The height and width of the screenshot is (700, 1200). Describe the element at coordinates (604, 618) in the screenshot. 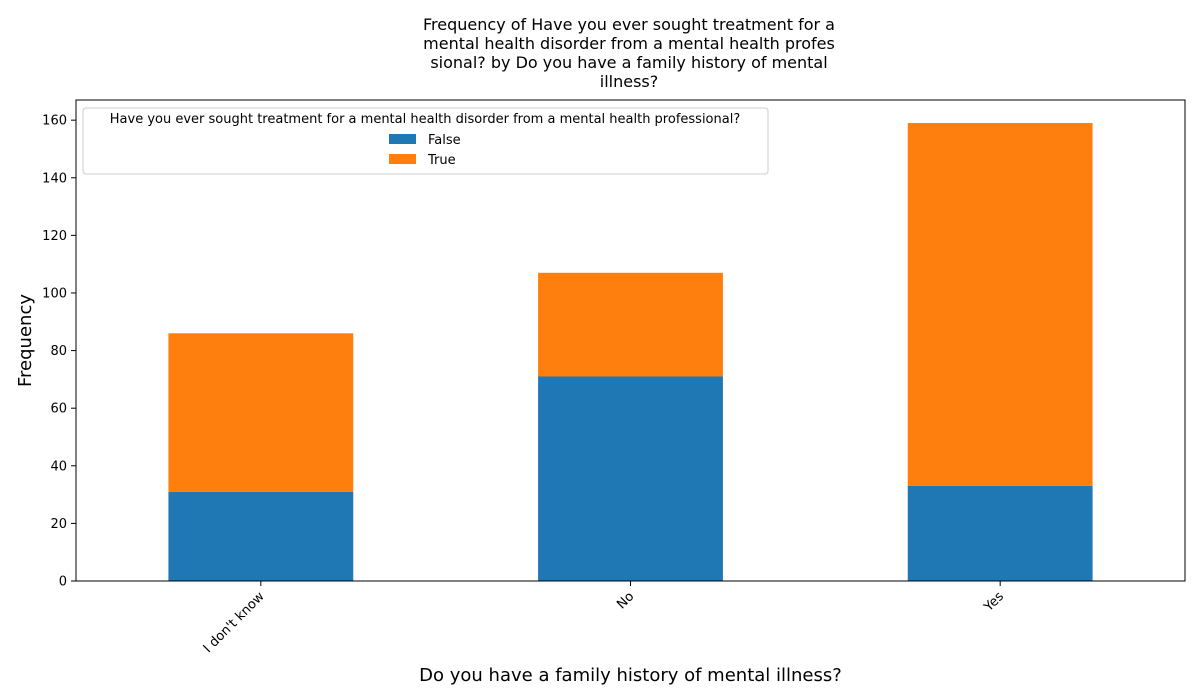

I see `x-axis: I don't know No Yes` at that location.